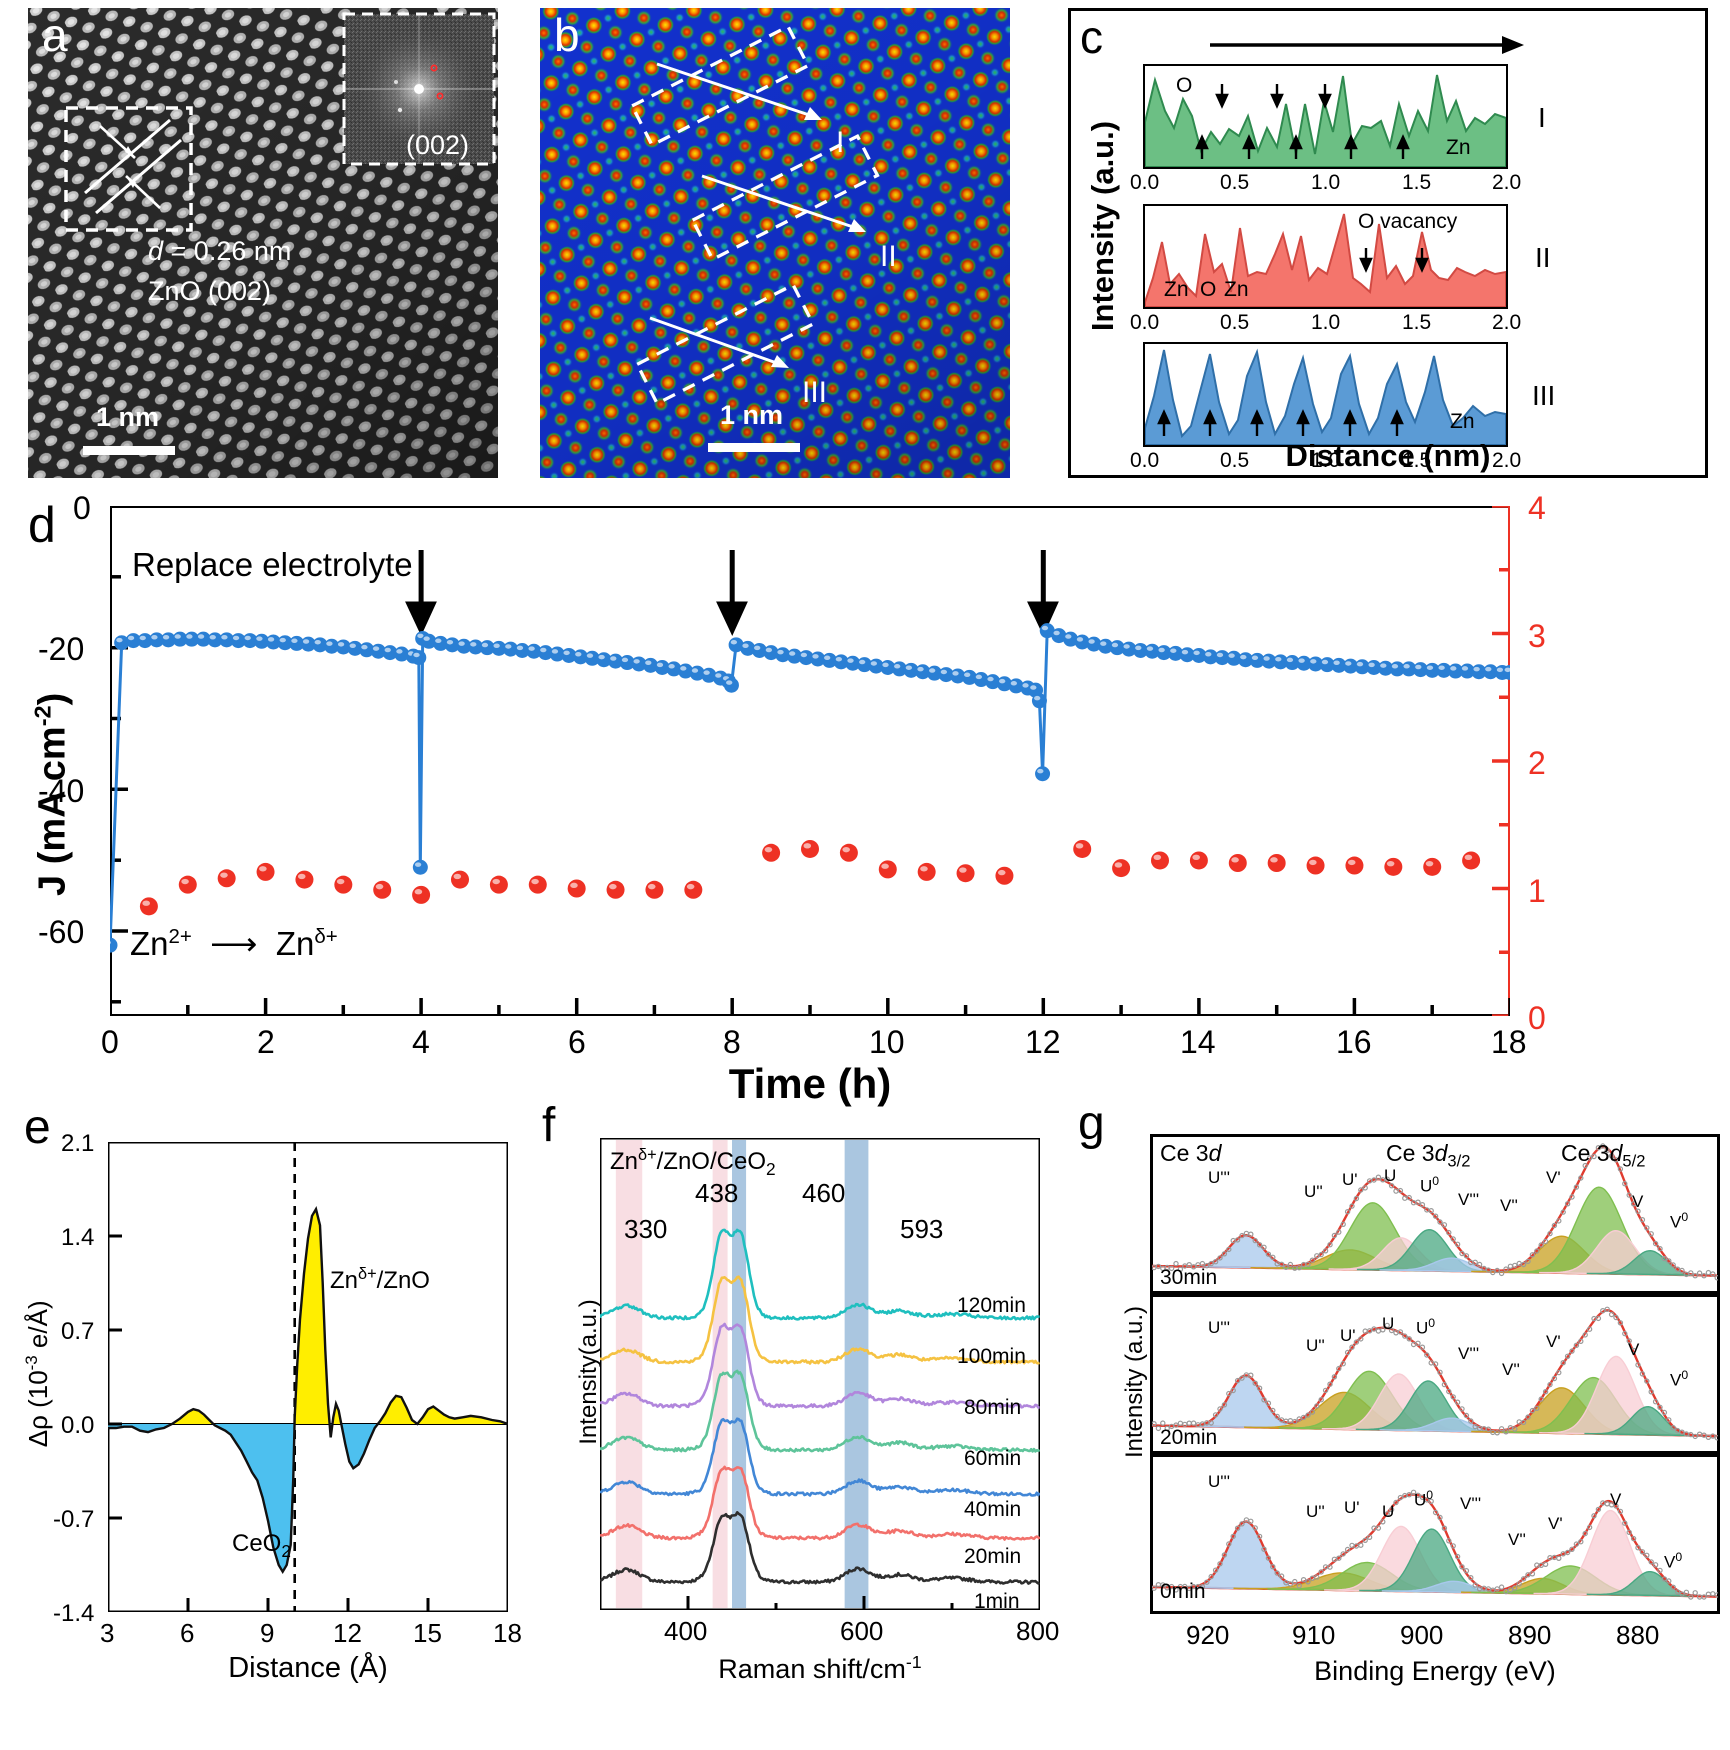  What do you see at coordinates (1038, 1631) in the screenshot?
I see `panel-f-xtick-2: 800` at bounding box center [1038, 1631].